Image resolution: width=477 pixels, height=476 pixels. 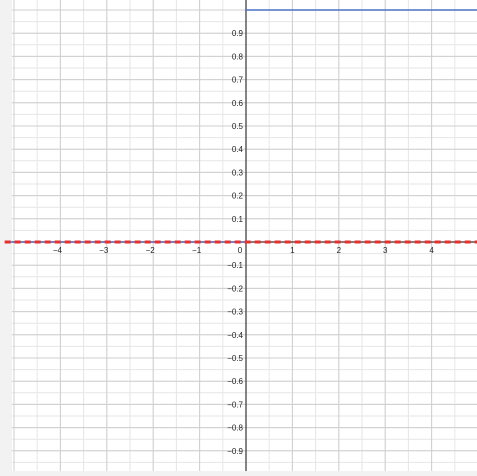 I want to click on x-tick-label: −4, so click(x=58, y=250).